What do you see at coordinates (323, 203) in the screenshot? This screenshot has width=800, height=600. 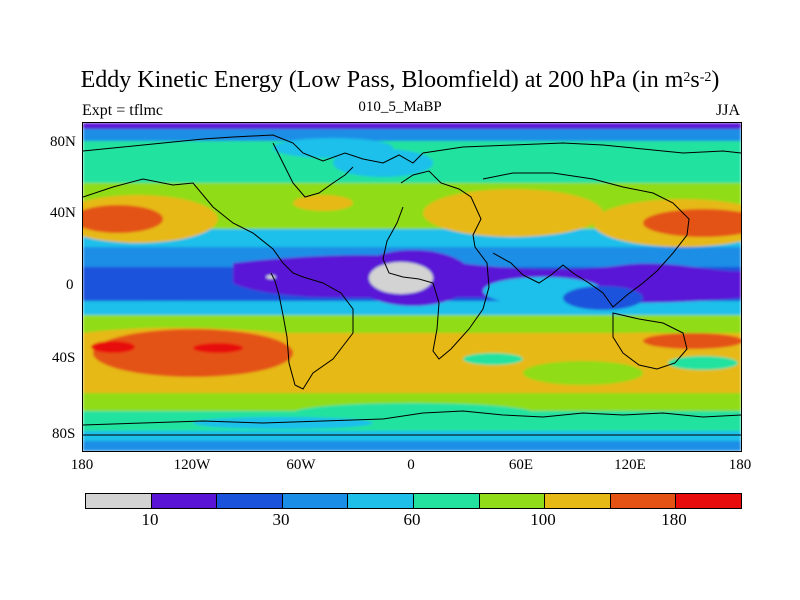 I see `mid-yellow-blob` at bounding box center [323, 203].